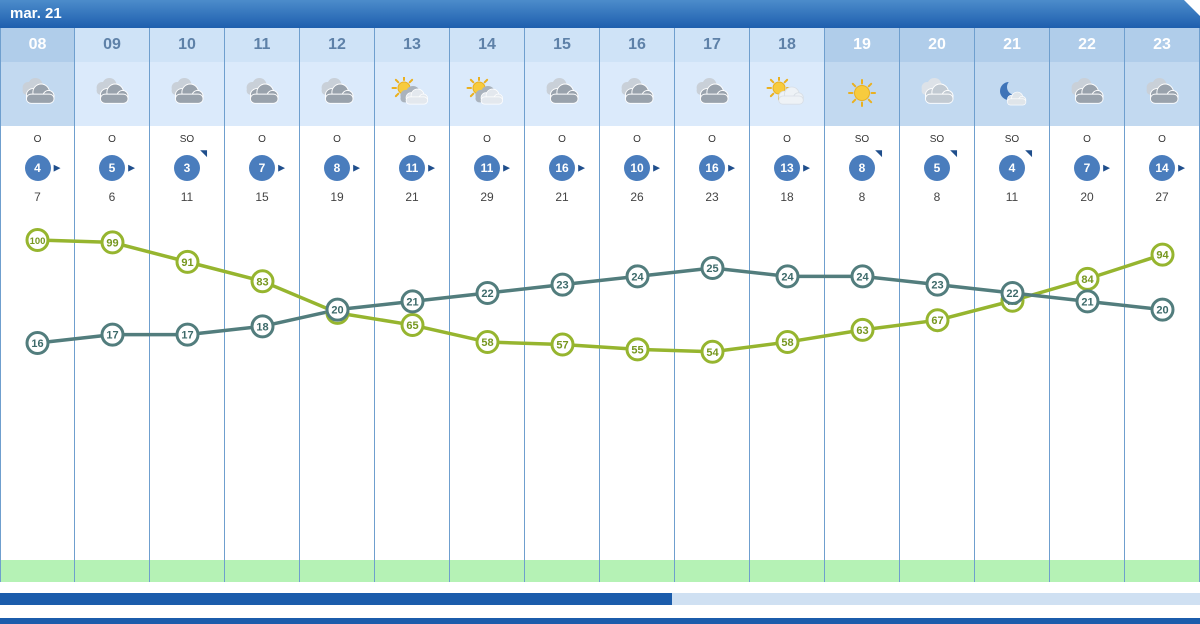 The height and width of the screenshot is (624, 1200). I want to click on hour-column: 22 O 7 ▶ 20, so click(1087, 305).